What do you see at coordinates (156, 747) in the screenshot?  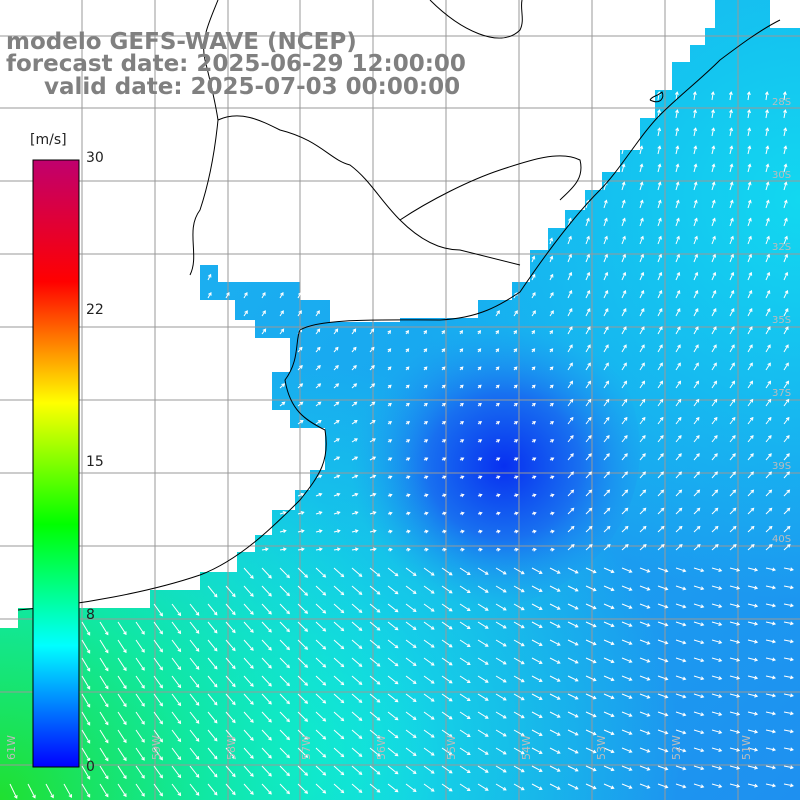 I see `lon-label: 59W` at bounding box center [156, 747].